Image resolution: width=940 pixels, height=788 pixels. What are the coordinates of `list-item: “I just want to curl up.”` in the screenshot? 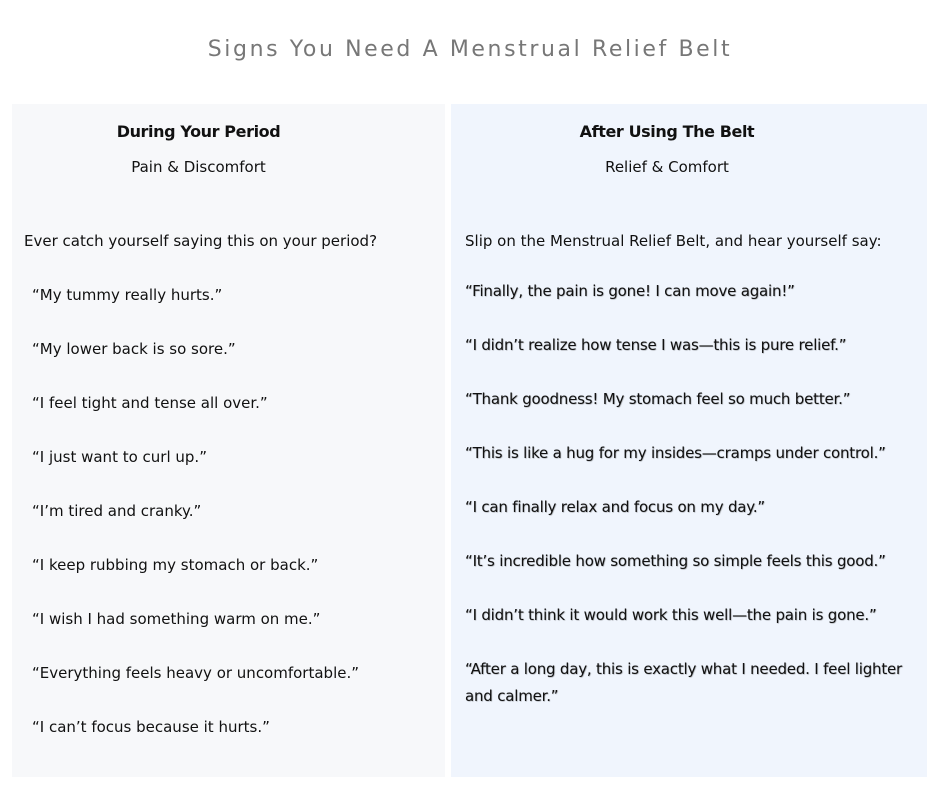 It's located at (119, 457).